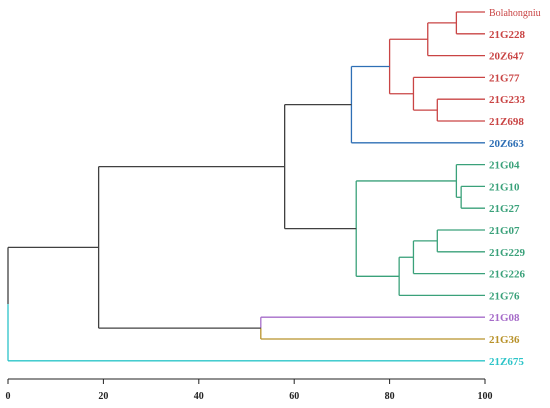 The width and height of the screenshot is (550, 408). Describe the element at coordinates (8, 396) in the screenshot. I see `x-tick-label-0: 0` at that location.